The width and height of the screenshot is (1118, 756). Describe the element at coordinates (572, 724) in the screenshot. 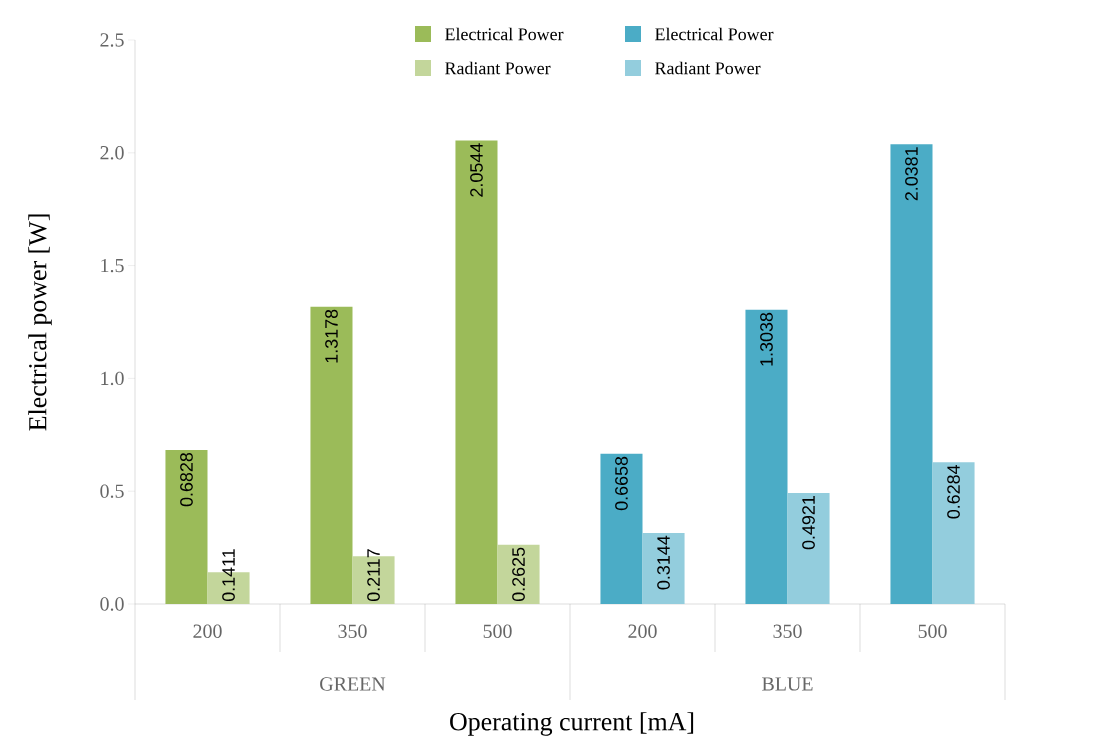

I see `x-axis-title: Operating current [mA]` at that location.